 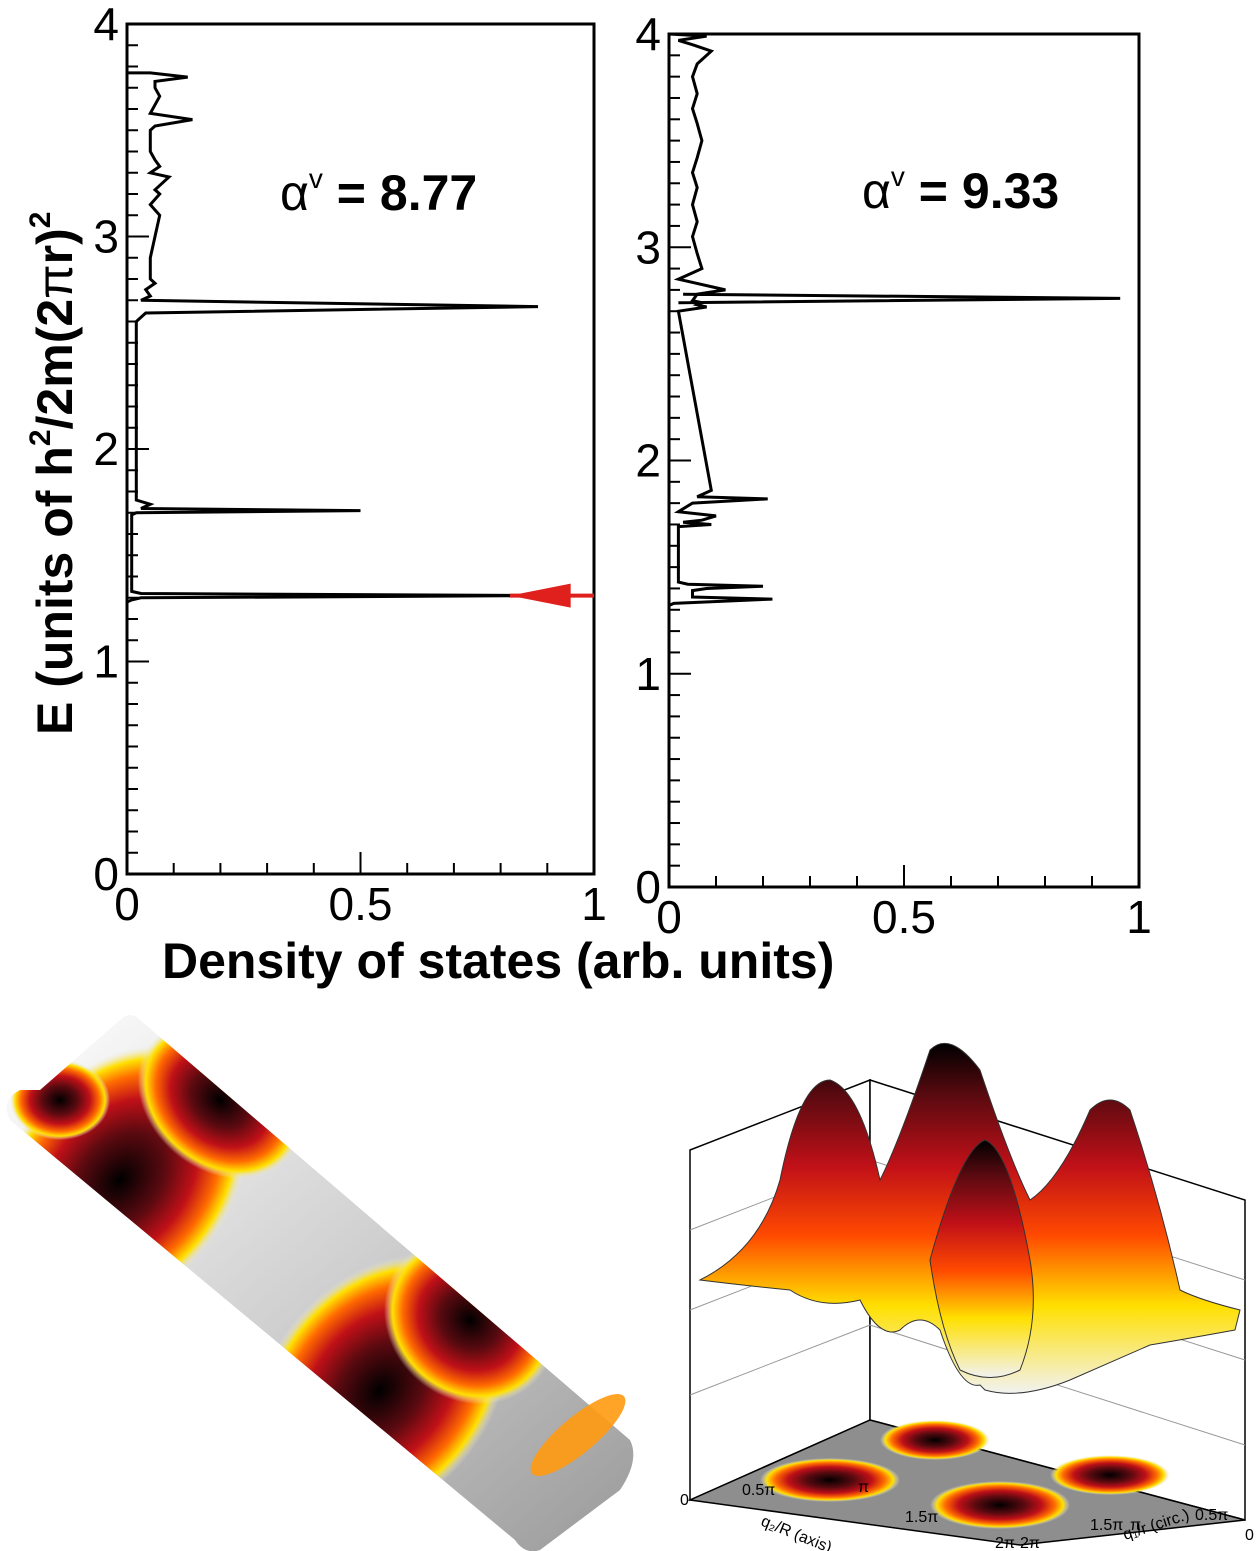 What do you see at coordinates (60, 1100) in the screenshot?
I see `density-lobe` at bounding box center [60, 1100].